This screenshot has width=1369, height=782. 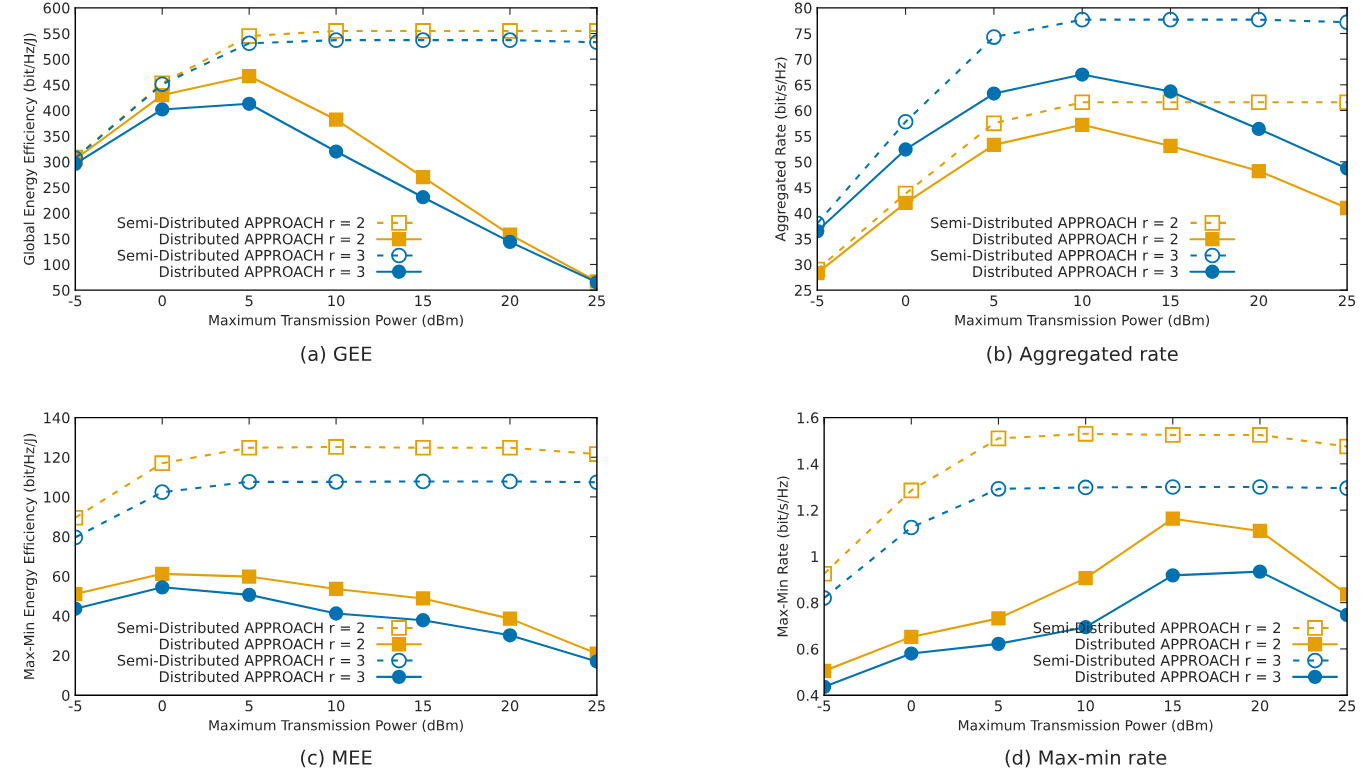 I want to click on y-tick-label: 25, so click(x=803, y=290).